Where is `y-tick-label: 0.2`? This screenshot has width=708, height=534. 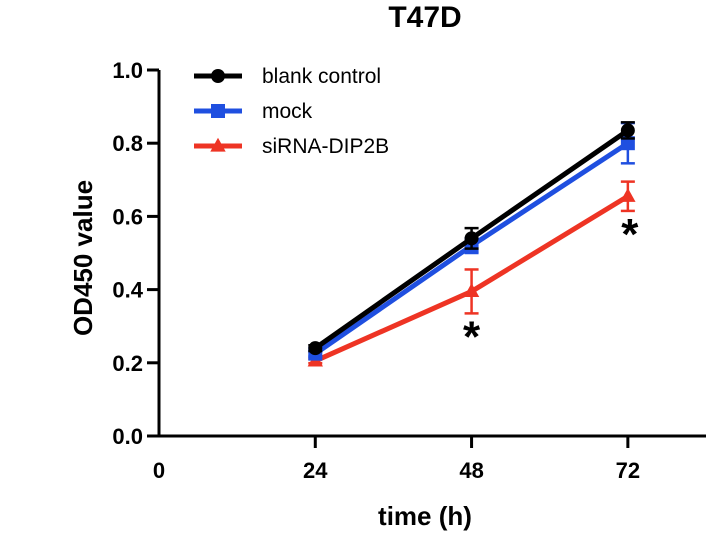
y-tick-label: 0.2 is located at coordinates (127, 363).